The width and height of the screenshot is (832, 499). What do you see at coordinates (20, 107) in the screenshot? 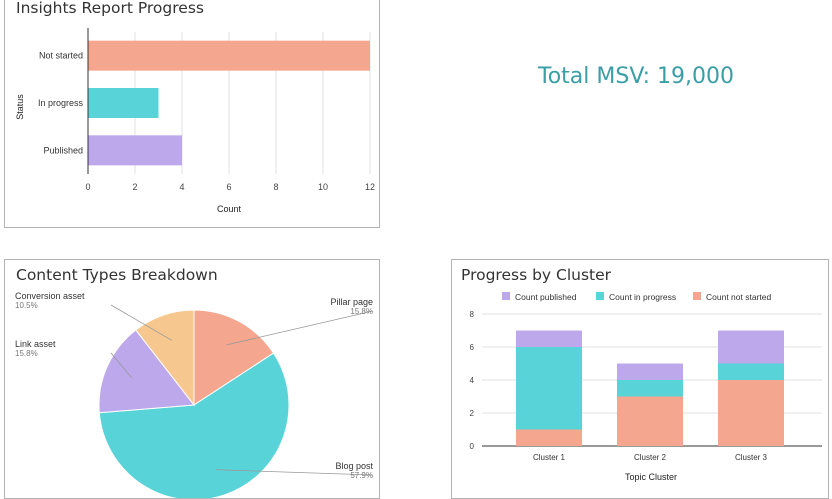
I see `y-axis-label: Status` at bounding box center [20, 107].